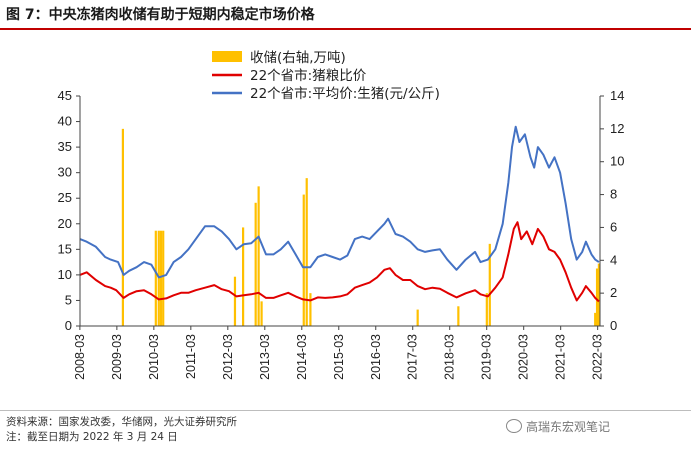 This screenshot has height=461, width=691. What do you see at coordinates (65, 197) in the screenshot?
I see `y-left-tick-label: 25` at bounding box center [65, 197].